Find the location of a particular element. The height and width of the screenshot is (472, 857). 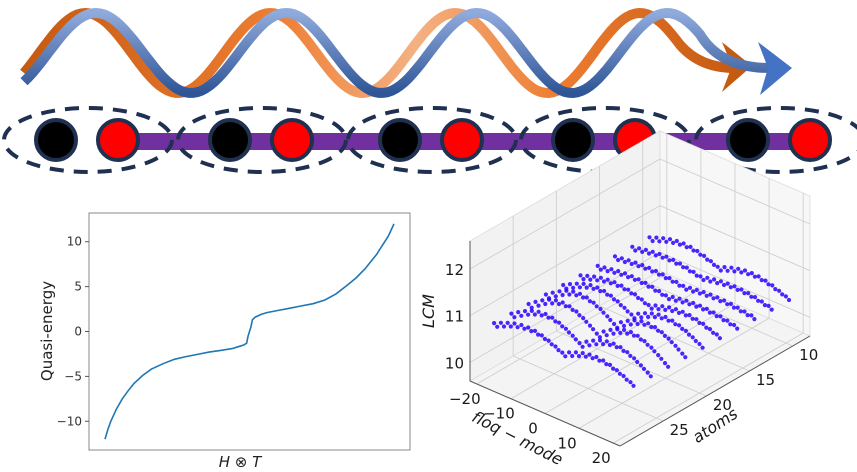

x-axis-line is located at coordinates (545, 413).